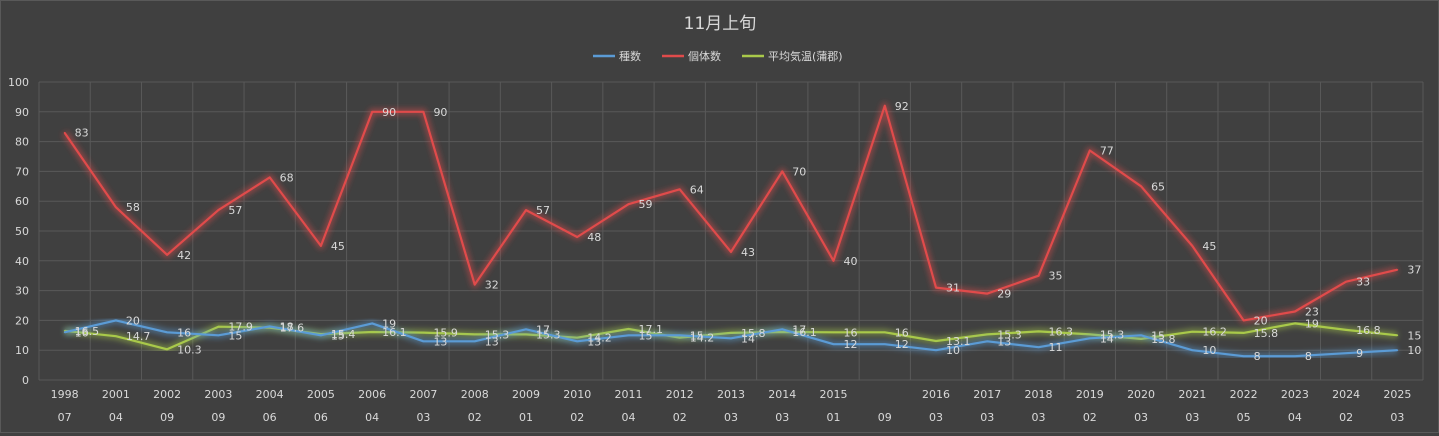 The width and height of the screenshot is (1439, 436). Describe the element at coordinates (834, 394) in the screenshot. I see `x-tick-year: 2015` at that location.